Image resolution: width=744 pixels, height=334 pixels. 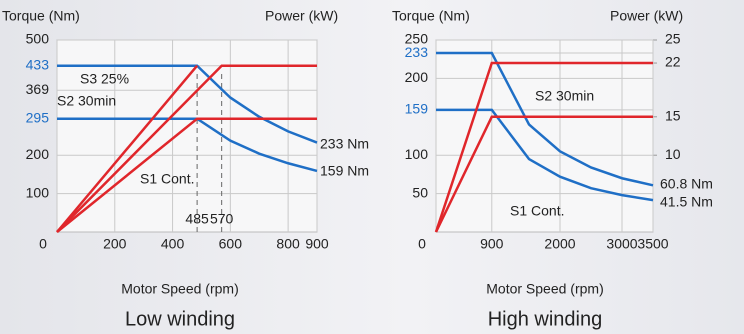 What do you see at coordinates (38, 39) in the screenshot?
I see `y-tick-label: 500` at bounding box center [38, 39].